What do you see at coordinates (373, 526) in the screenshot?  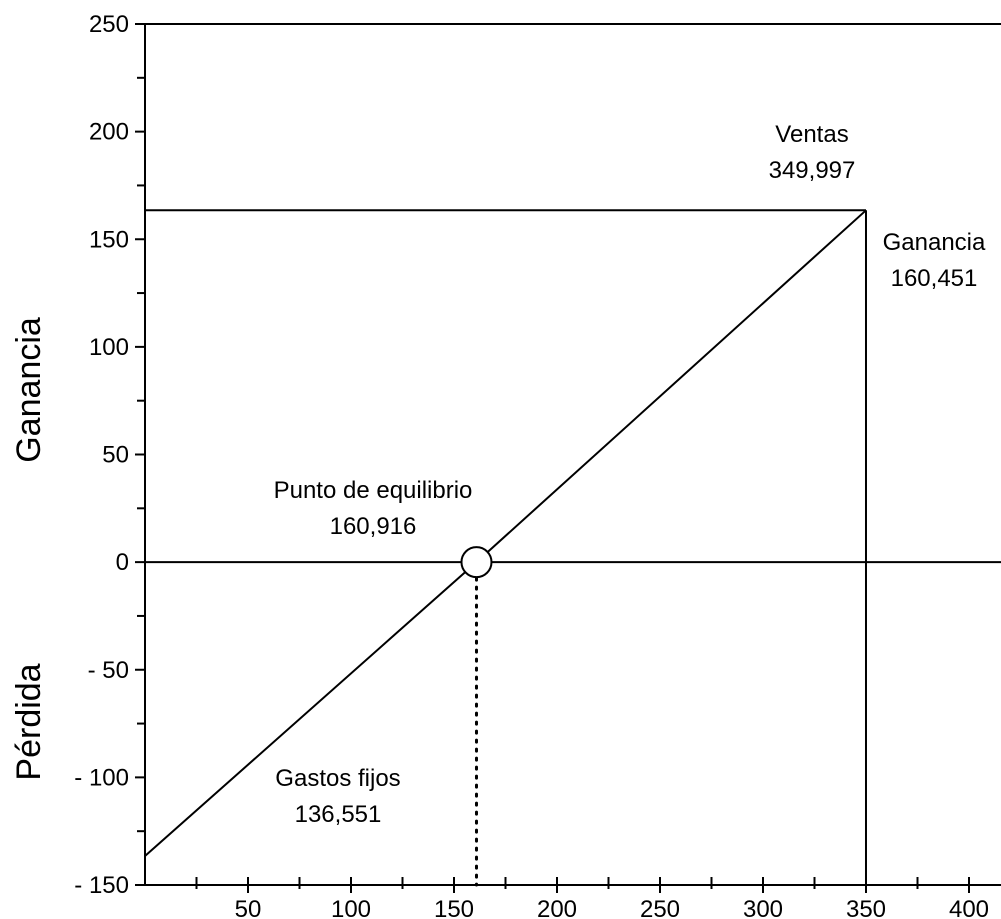 I see `equilibrio-value: 160,916` at bounding box center [373, 526].